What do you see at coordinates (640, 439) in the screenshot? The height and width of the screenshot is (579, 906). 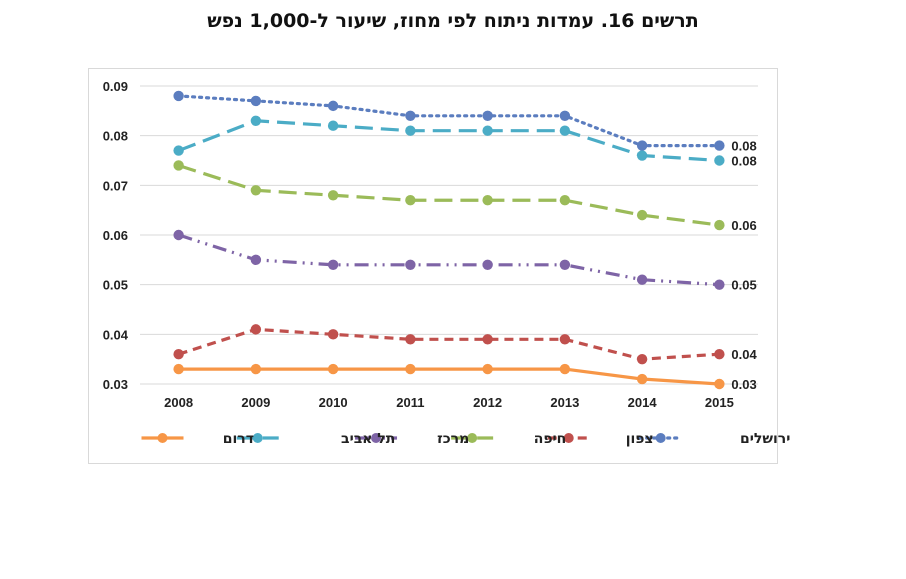 I see `legend-label: צפון` at bounding box center [640, 439].